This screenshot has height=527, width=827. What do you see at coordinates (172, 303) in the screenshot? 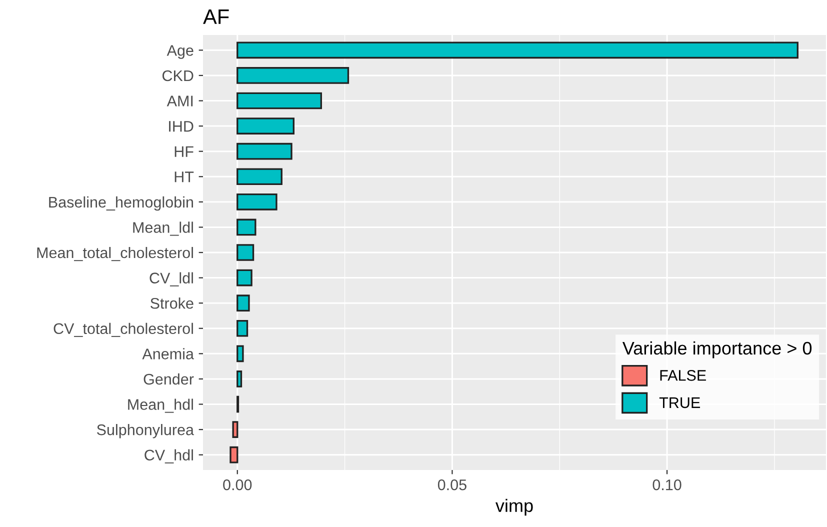
I see `y-tick-label: Stroke` at bounding box center [172, 303].